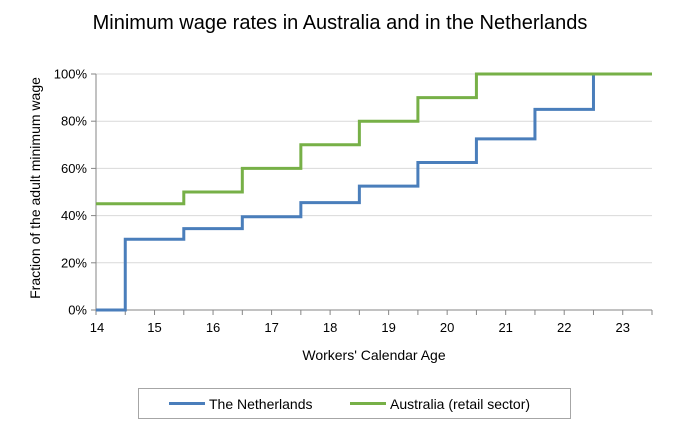  I want to click on legend-swatch-netherlands, so click(187, 403).